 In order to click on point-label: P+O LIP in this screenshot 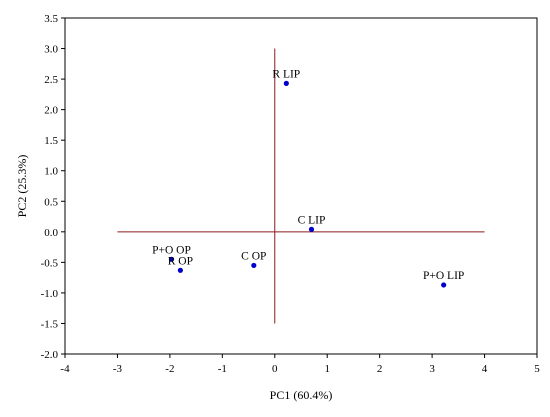, I will do `click(443, 276)`.